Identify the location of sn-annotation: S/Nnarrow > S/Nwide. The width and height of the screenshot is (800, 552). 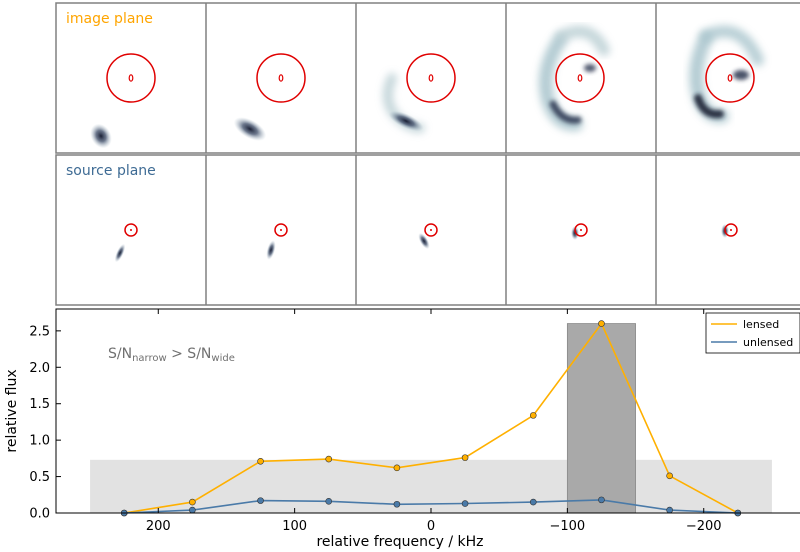
(171, 355).